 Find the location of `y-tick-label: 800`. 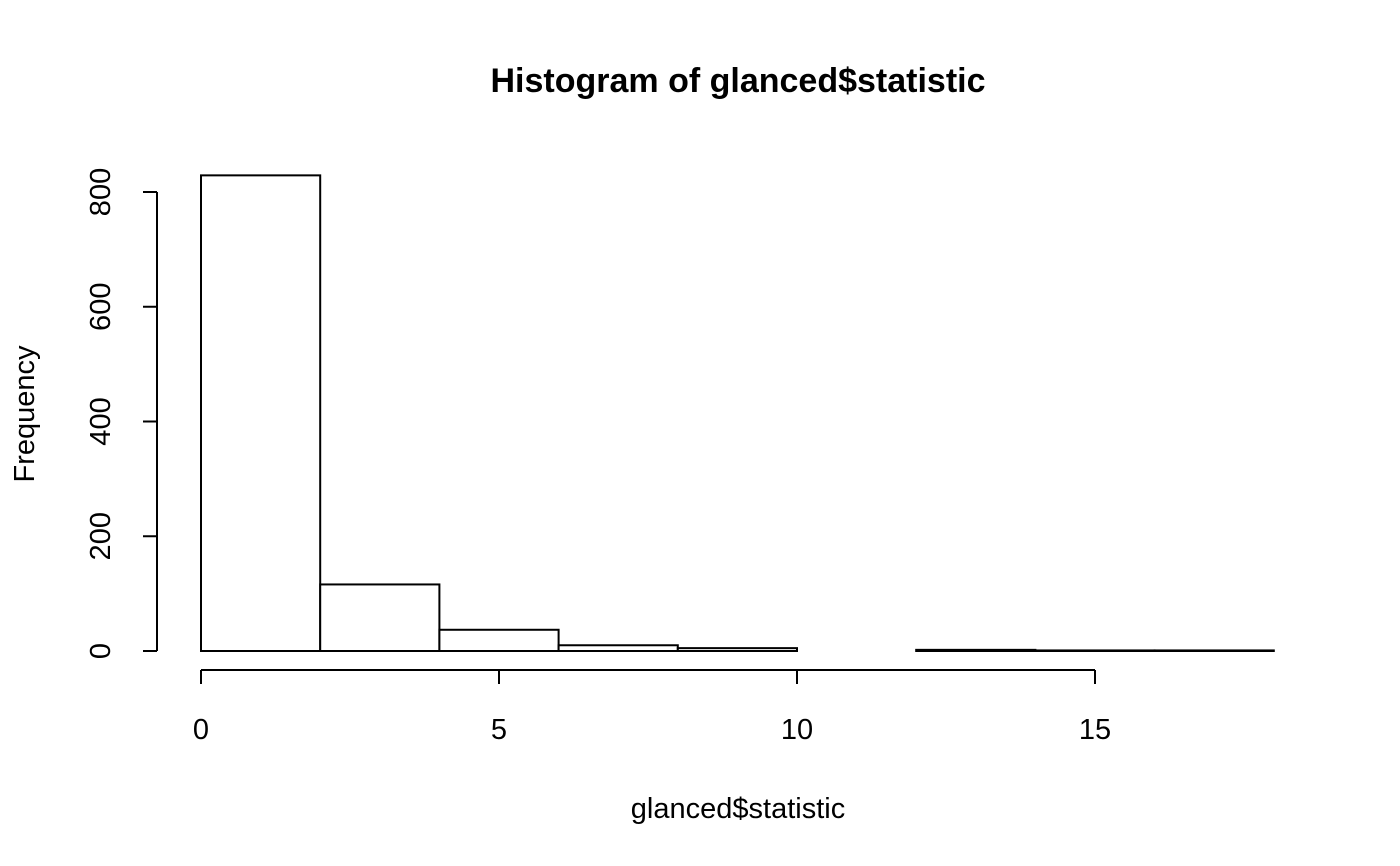

y-tick-label: 800 is located at coordinates (101, 192).